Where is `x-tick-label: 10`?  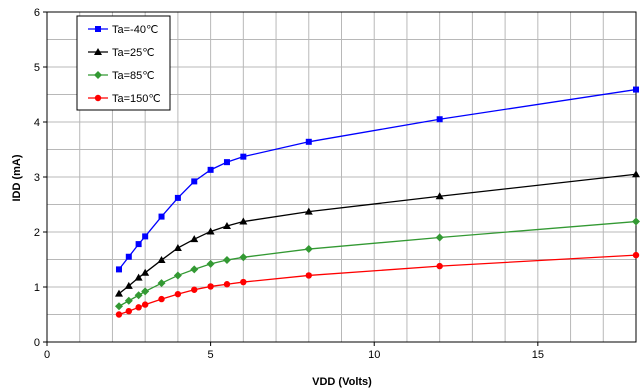 x-tick-label: 10 is located at coordinates (374, 355).